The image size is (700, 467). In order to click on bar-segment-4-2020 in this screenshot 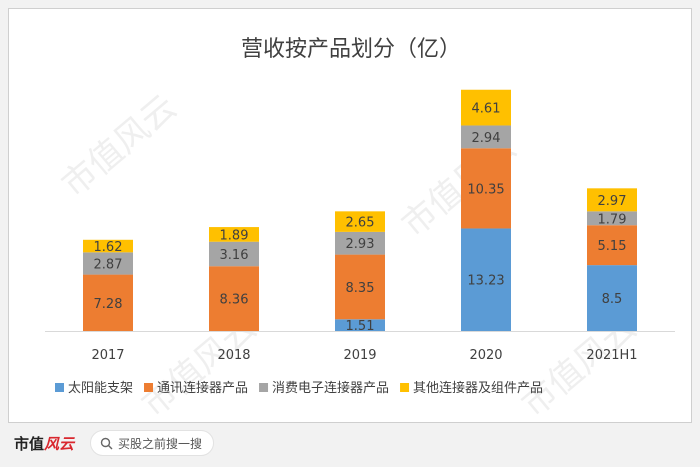, I will do `click(486, 107)`.